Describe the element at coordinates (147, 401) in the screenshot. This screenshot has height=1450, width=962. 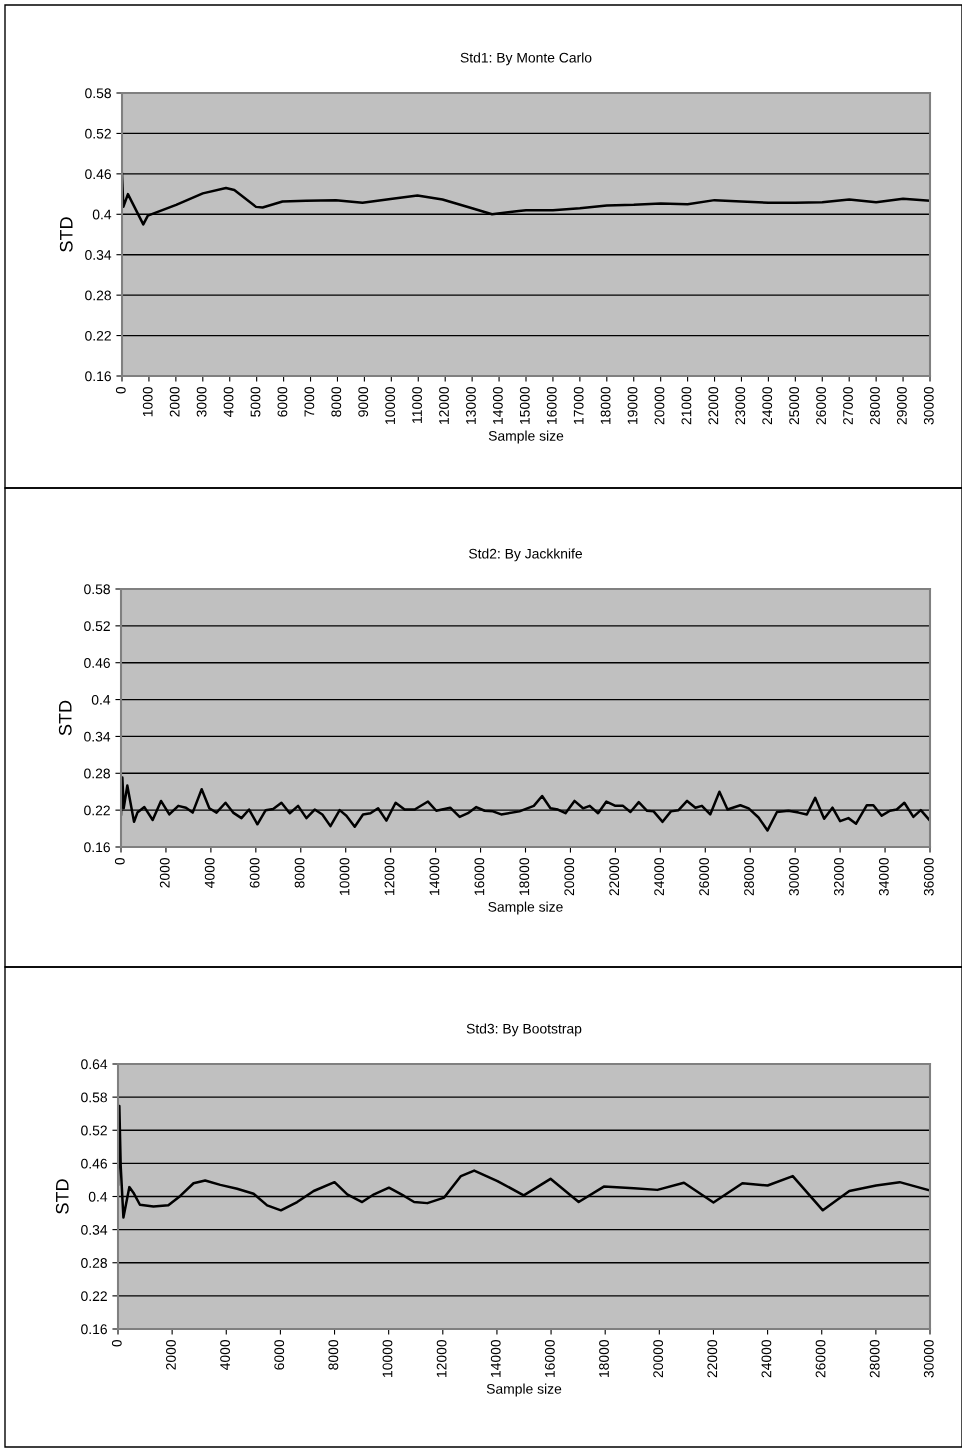
I see `x-tick-label: 1000` at that location.